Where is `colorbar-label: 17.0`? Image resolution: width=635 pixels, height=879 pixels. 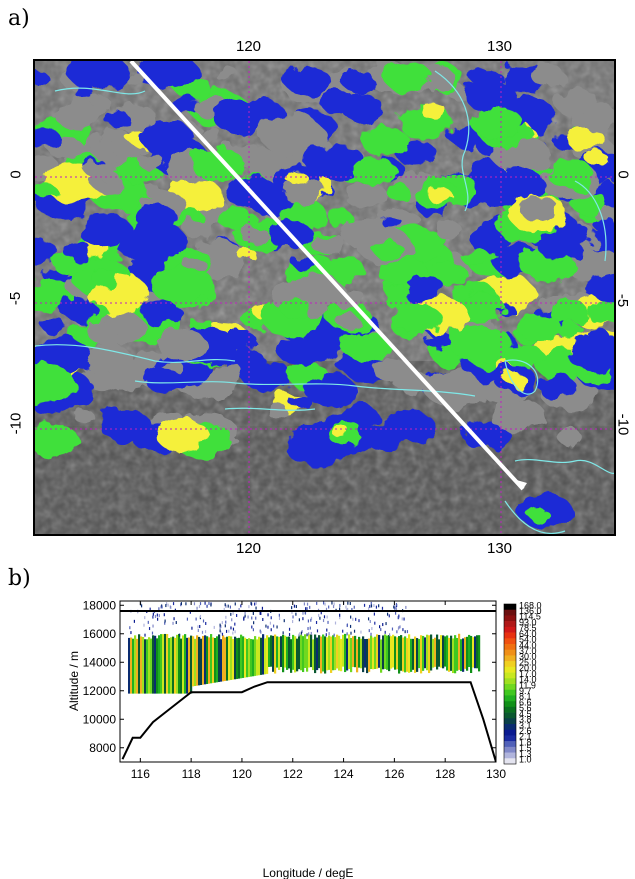
colorbar-label: 17.0 is located at coordinates (528, 674).